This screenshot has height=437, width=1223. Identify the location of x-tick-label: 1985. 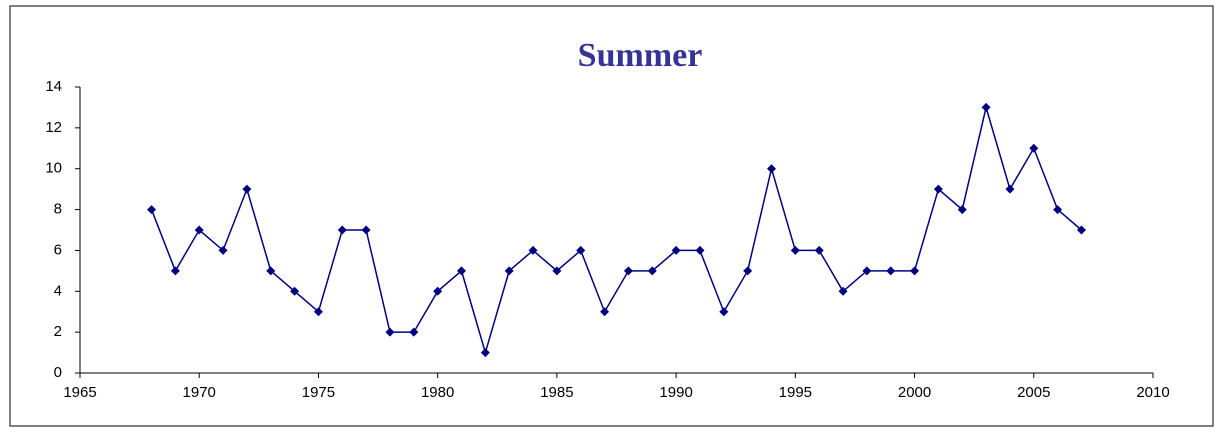
(556, 392).